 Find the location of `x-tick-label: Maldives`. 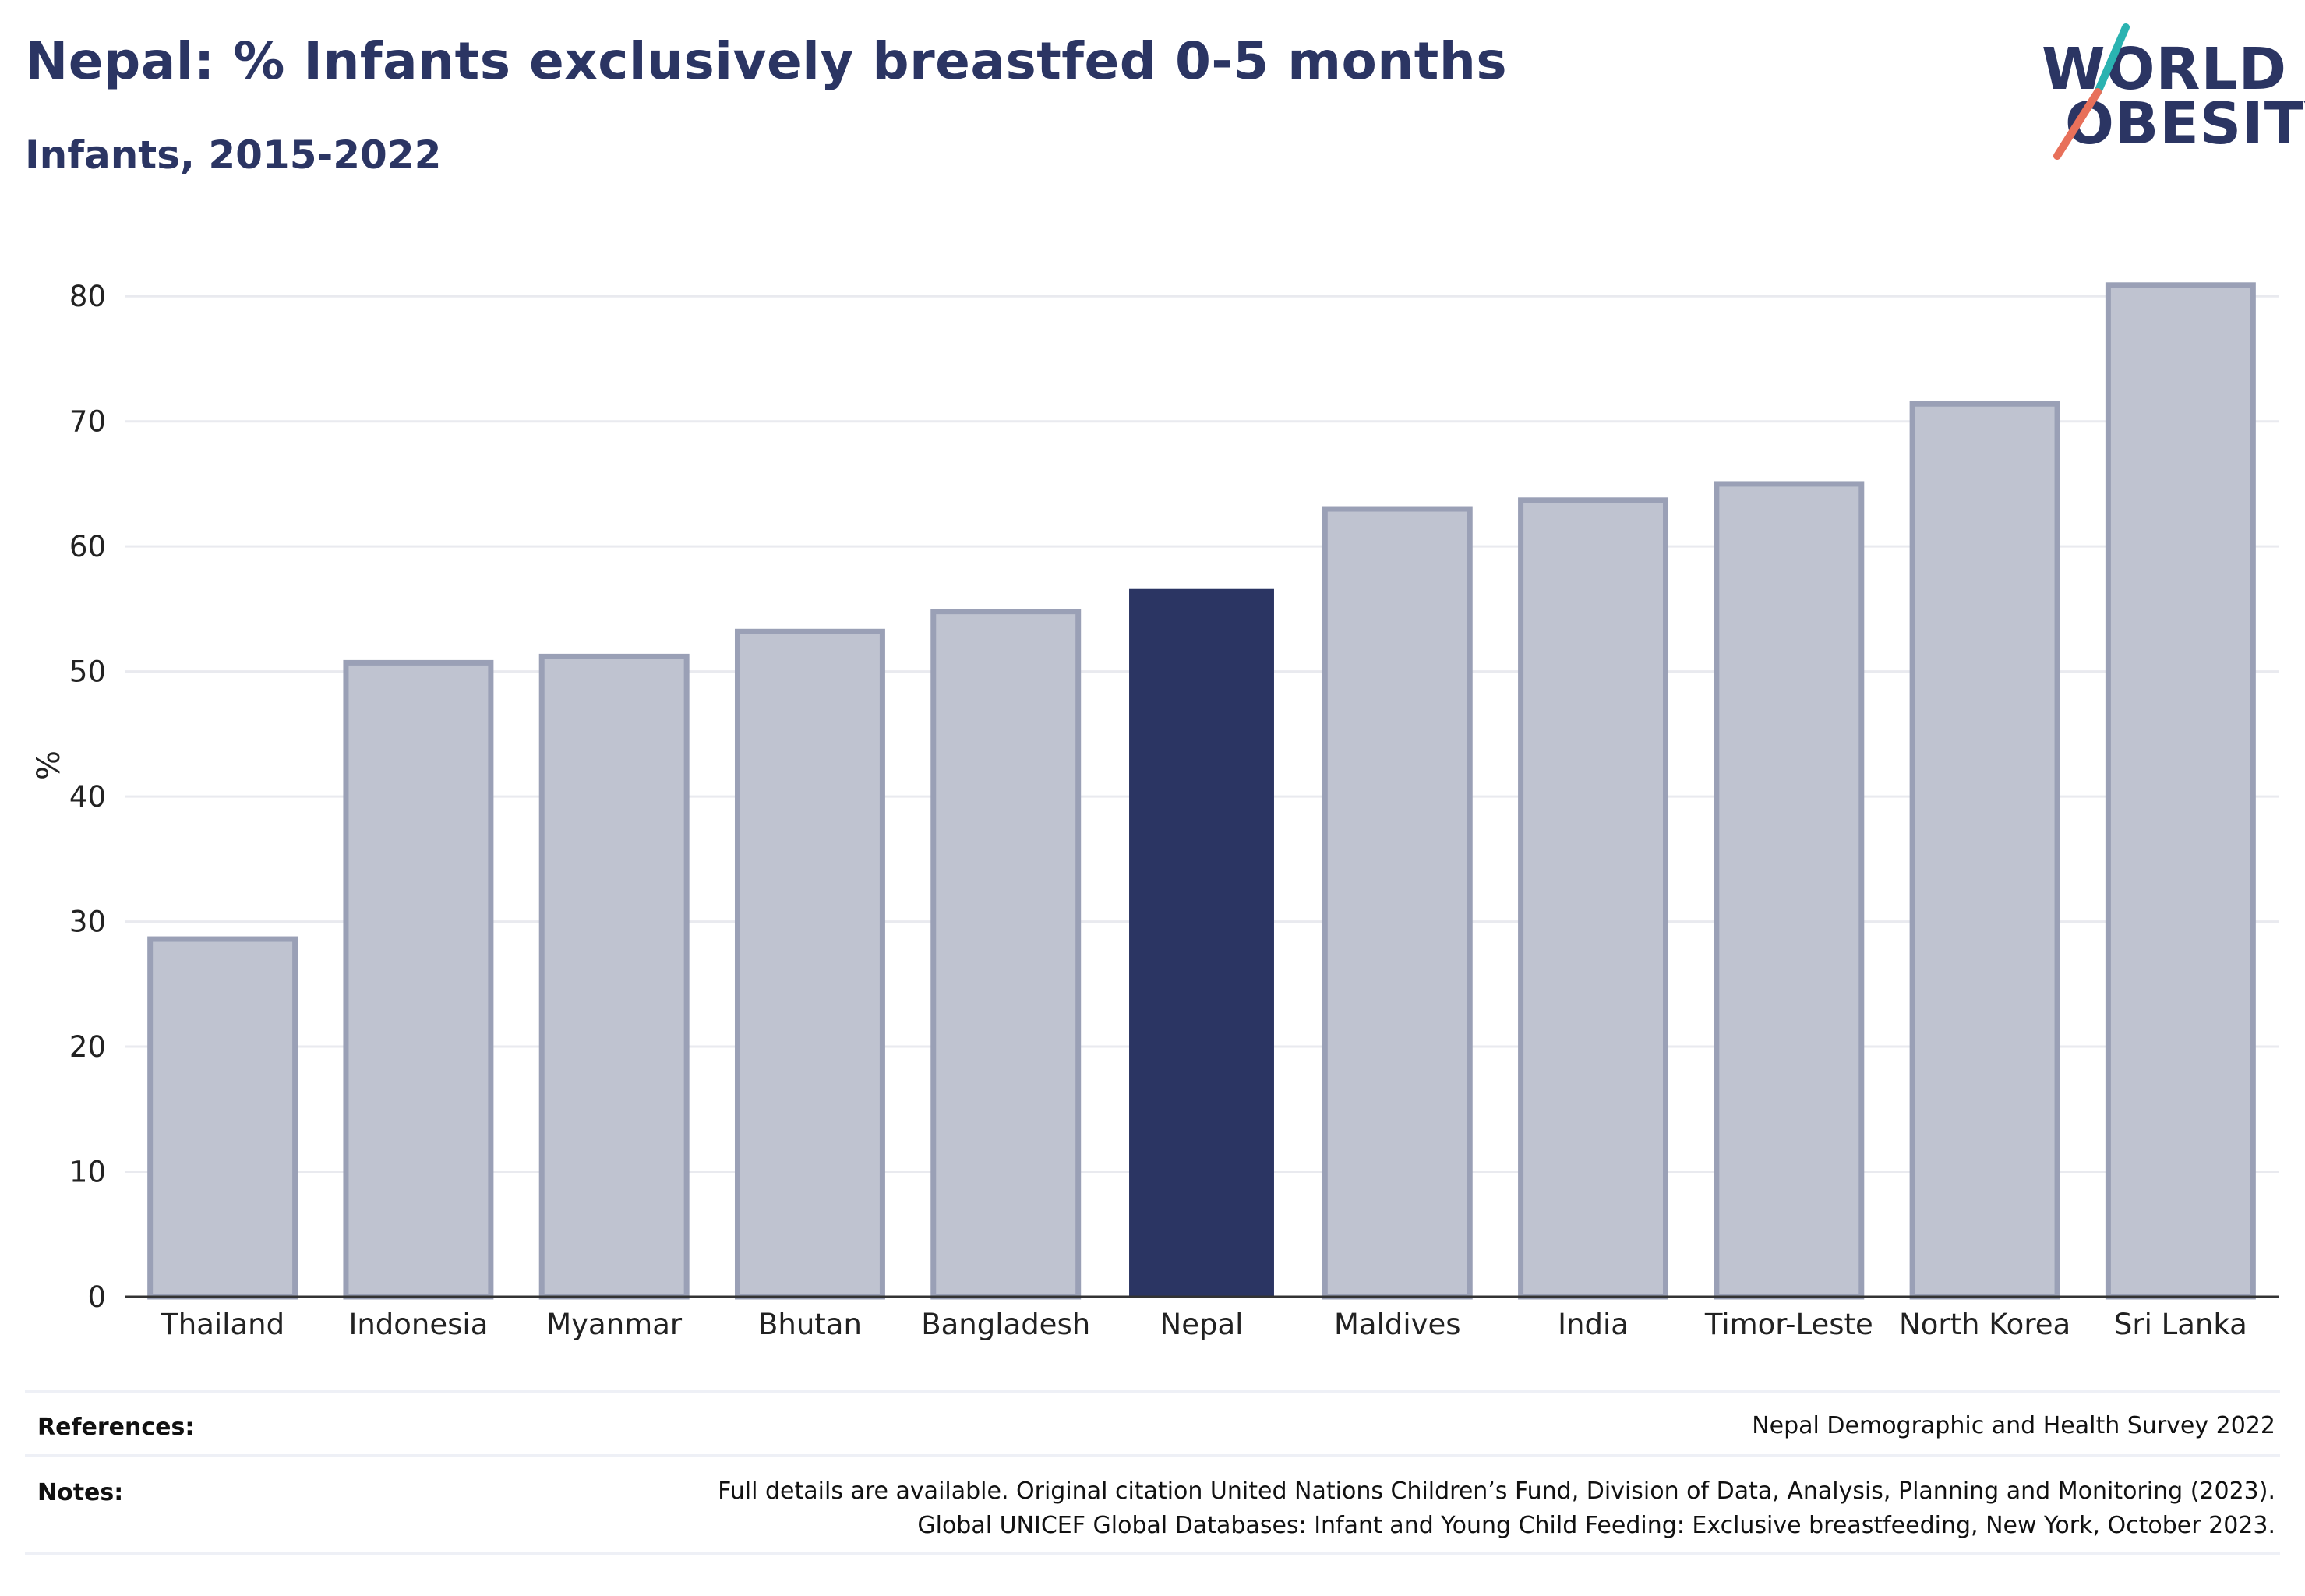

x-tick-label: Maldives is located at coordinates (1397, 1324).